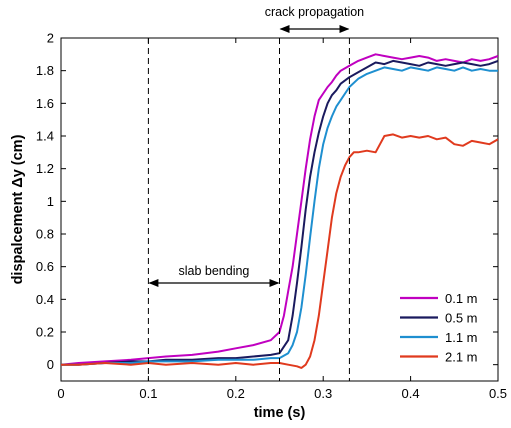 The image size is (511, 428). I want to click on y-tick-label: 0.6, so click(45, 266).